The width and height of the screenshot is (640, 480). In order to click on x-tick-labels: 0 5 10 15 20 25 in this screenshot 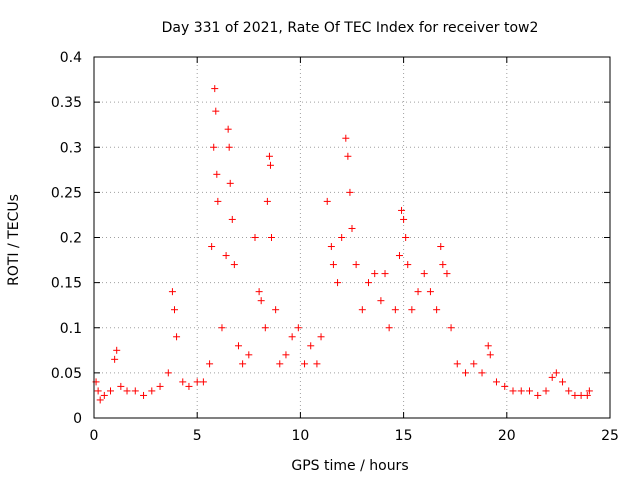, I will do `click(354, 436)`.